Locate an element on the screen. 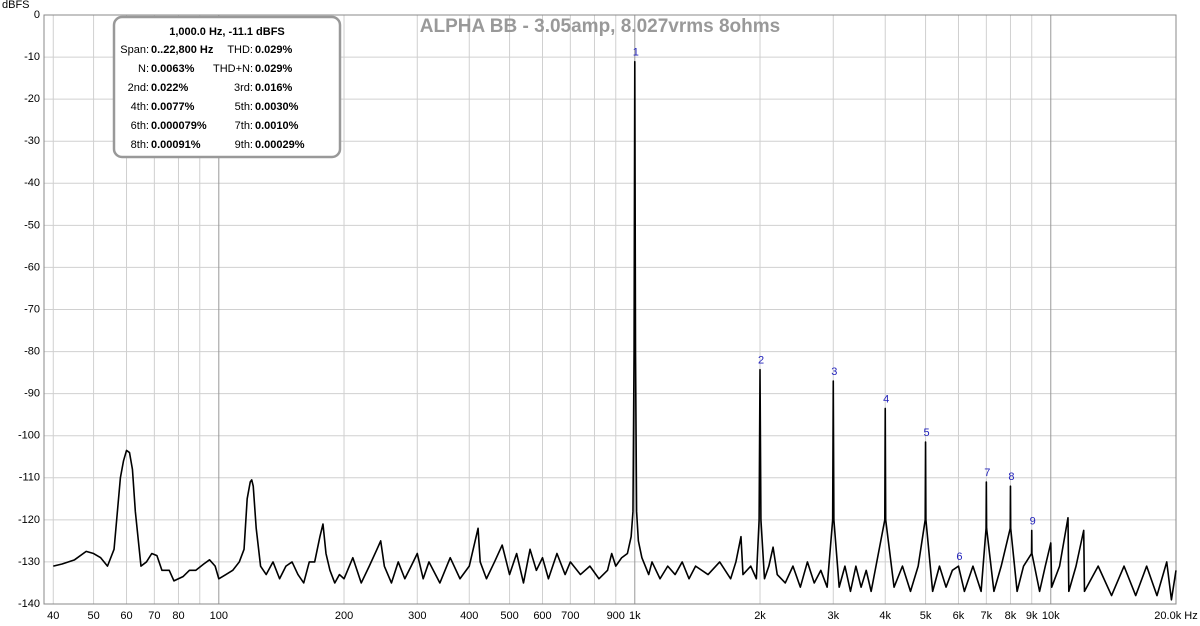  x-tick-label: 40 is located at coordinates (53, 616).